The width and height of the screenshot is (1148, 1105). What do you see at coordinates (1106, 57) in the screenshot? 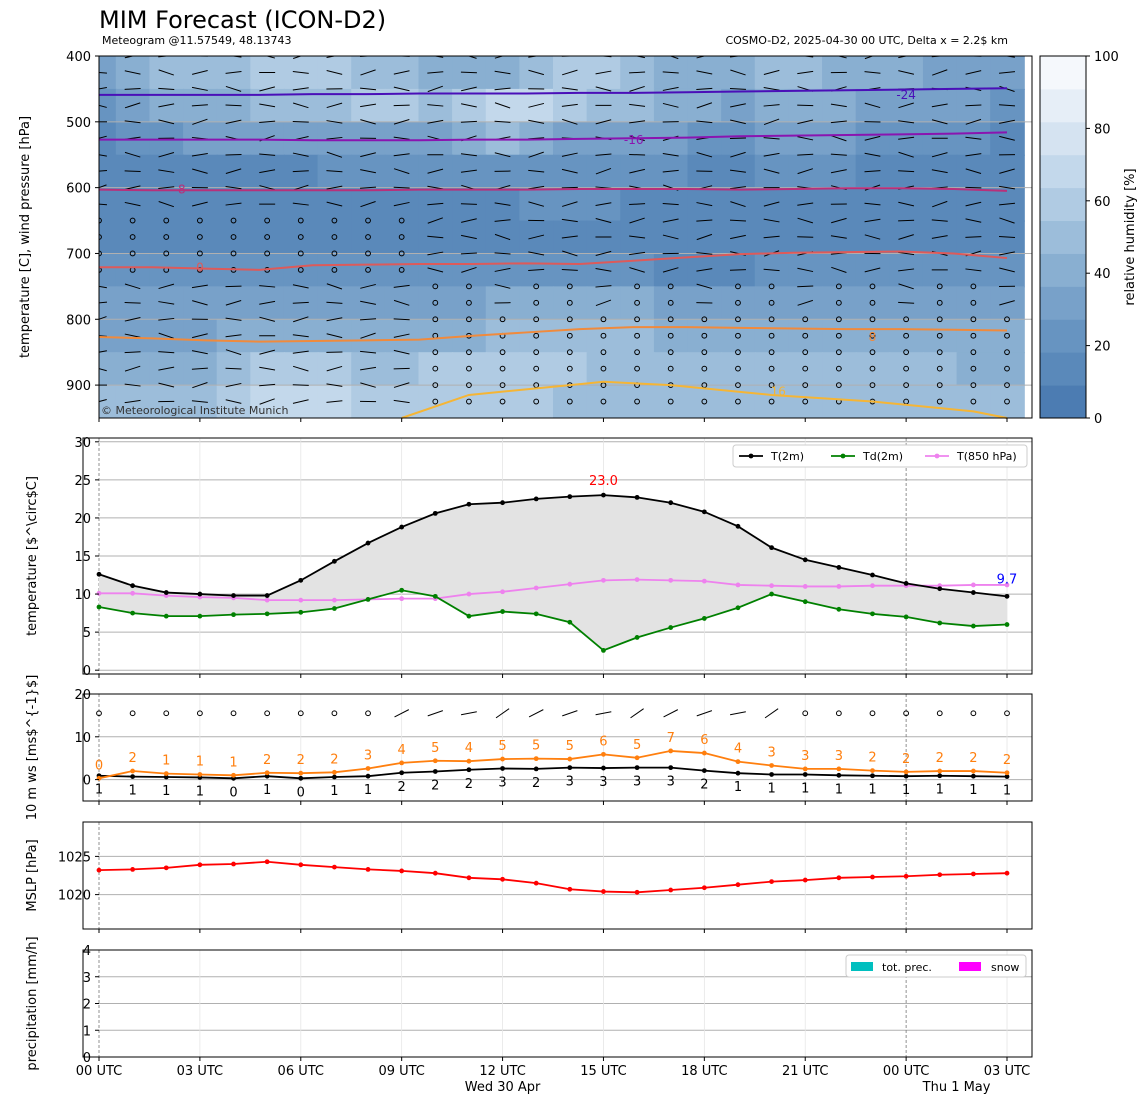
I see `colorbar-tick-label: 100` at bounding box center [1106, 57].